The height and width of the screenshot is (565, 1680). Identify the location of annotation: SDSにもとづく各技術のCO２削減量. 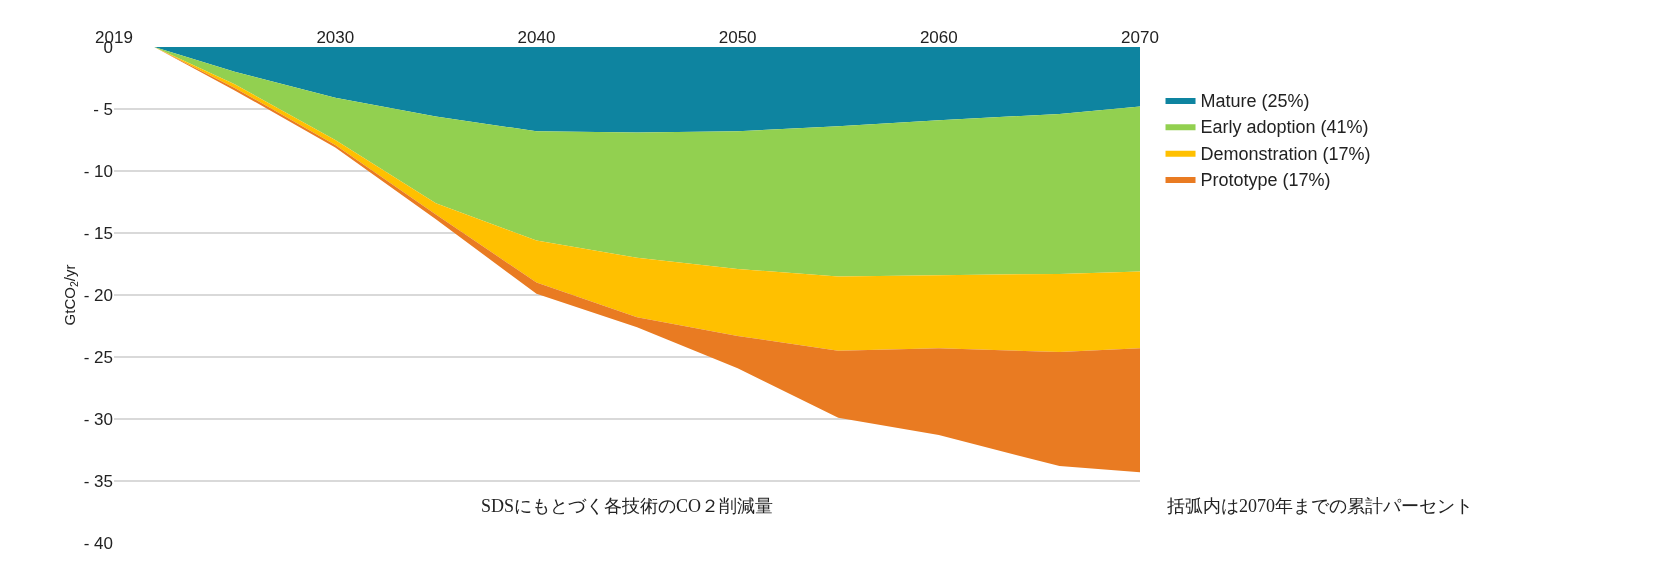
(627, 506).